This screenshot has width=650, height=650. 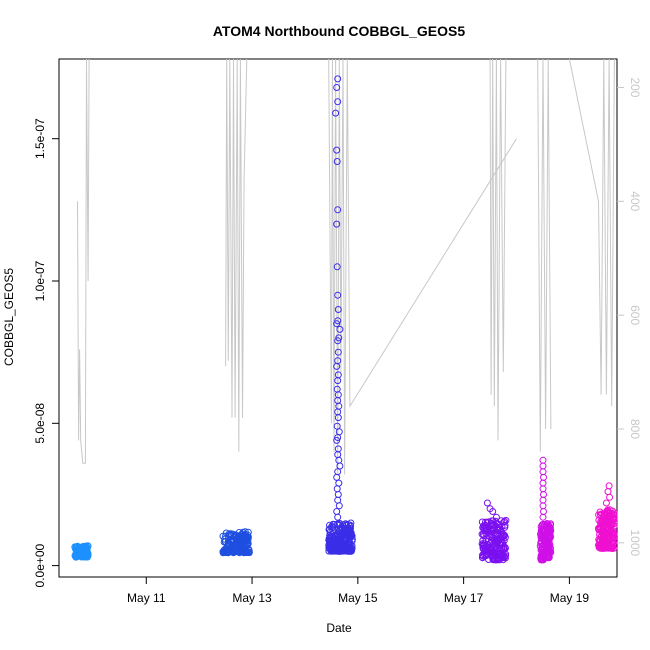 What do you see at coordinates (339, 31) in the screenshot?
I see `chart-title: ATOM4 Northbound COBBGL_GEOS5` at bounding box center [339, 31].